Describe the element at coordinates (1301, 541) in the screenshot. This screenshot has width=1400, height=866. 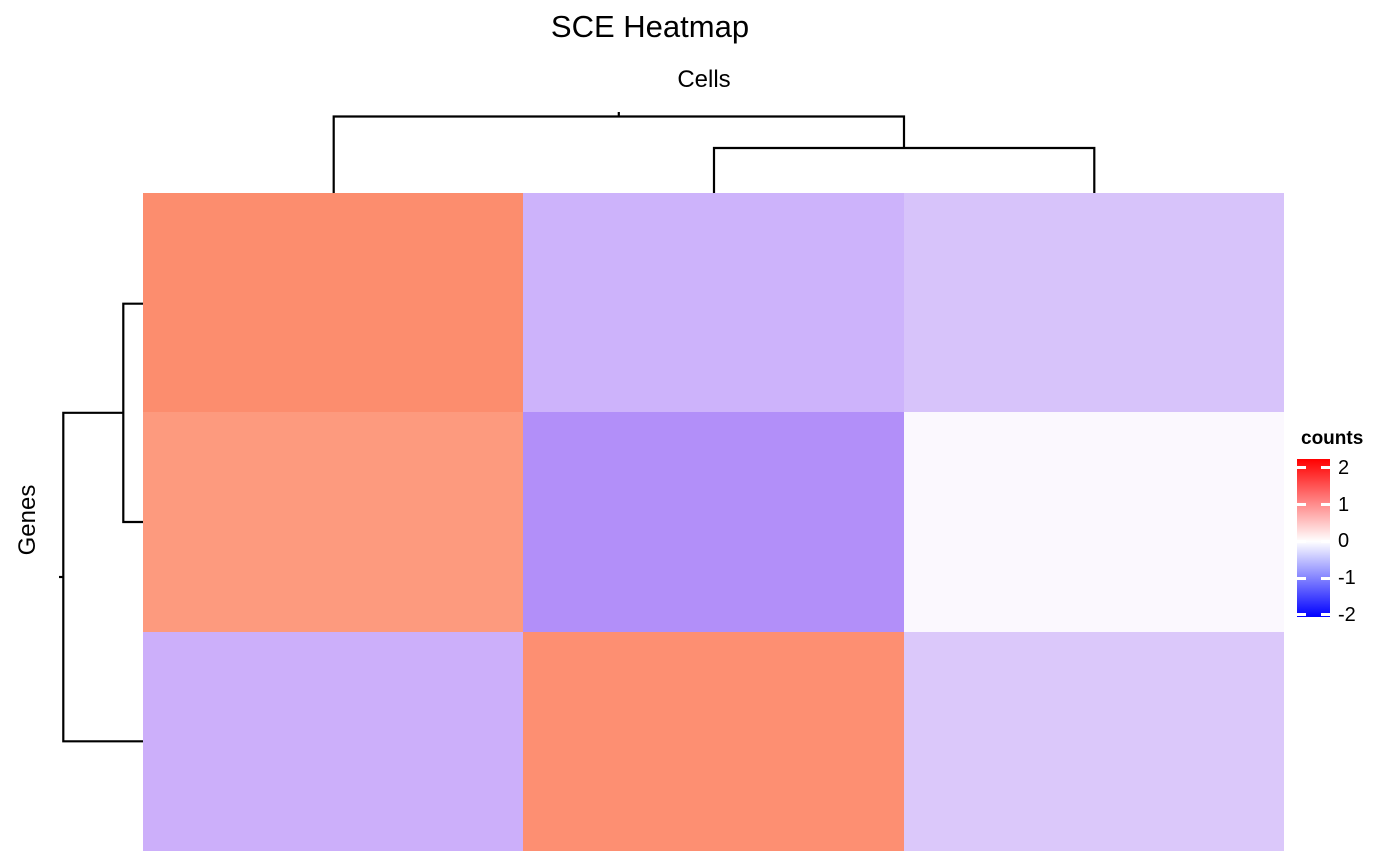
I see `legend-tick-dash-0-left` at that location.